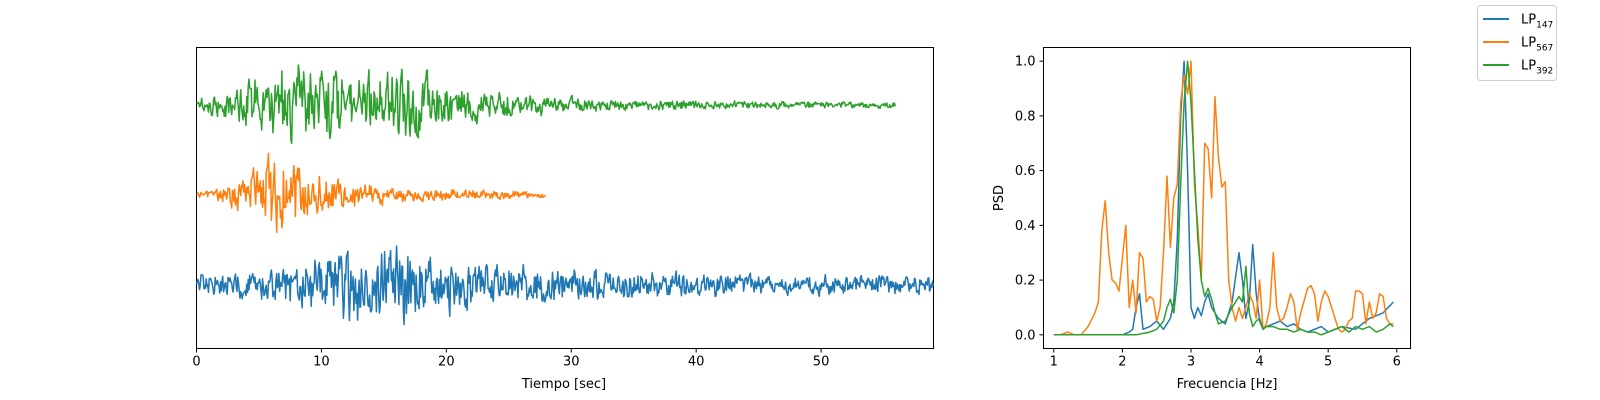 This screenshot has height=400, width=1600. I want to click on psd-lines, so click(1223, 198).